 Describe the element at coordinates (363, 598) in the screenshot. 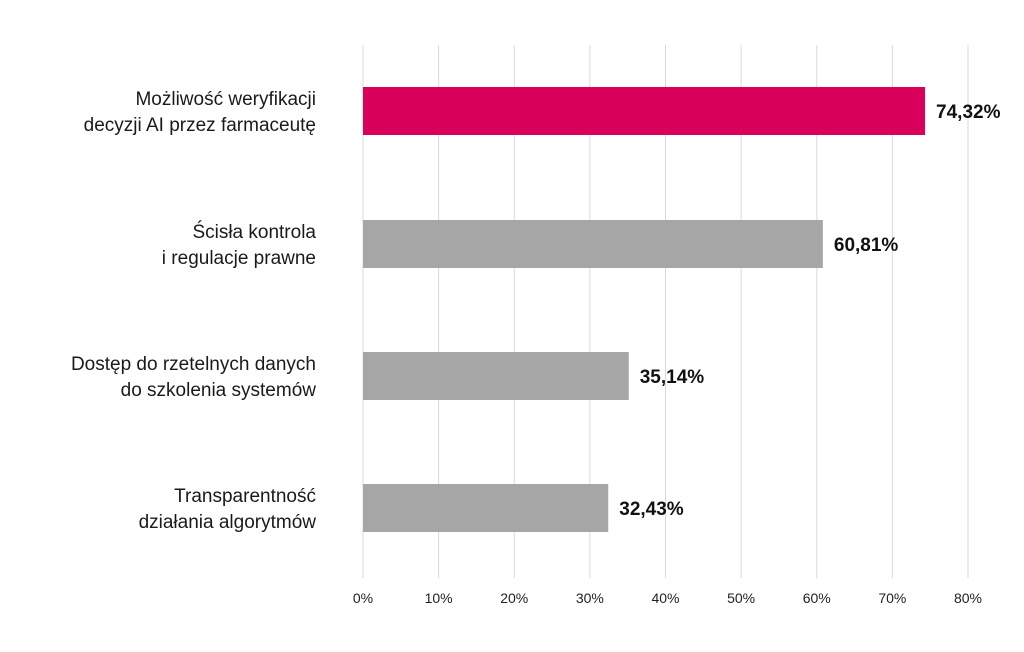

I see `x-tick-label: 0%` at that location.